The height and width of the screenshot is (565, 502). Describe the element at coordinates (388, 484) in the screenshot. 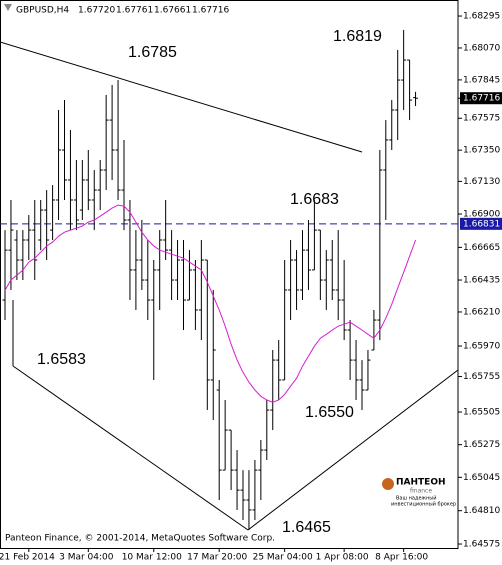

I see `logo-icon` at that location.